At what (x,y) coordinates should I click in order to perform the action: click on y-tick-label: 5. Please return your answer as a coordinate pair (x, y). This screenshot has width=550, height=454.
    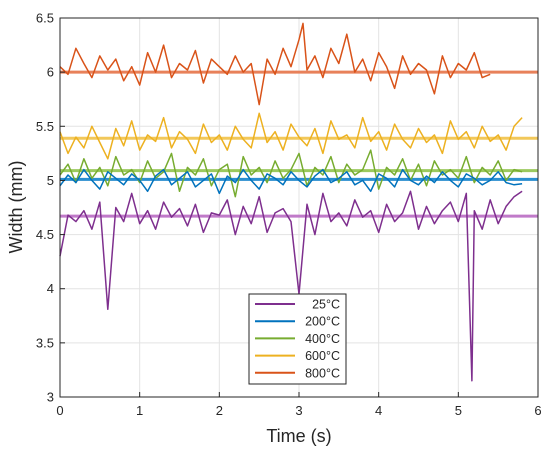
    Looking at the image, I should click on (50, 180).